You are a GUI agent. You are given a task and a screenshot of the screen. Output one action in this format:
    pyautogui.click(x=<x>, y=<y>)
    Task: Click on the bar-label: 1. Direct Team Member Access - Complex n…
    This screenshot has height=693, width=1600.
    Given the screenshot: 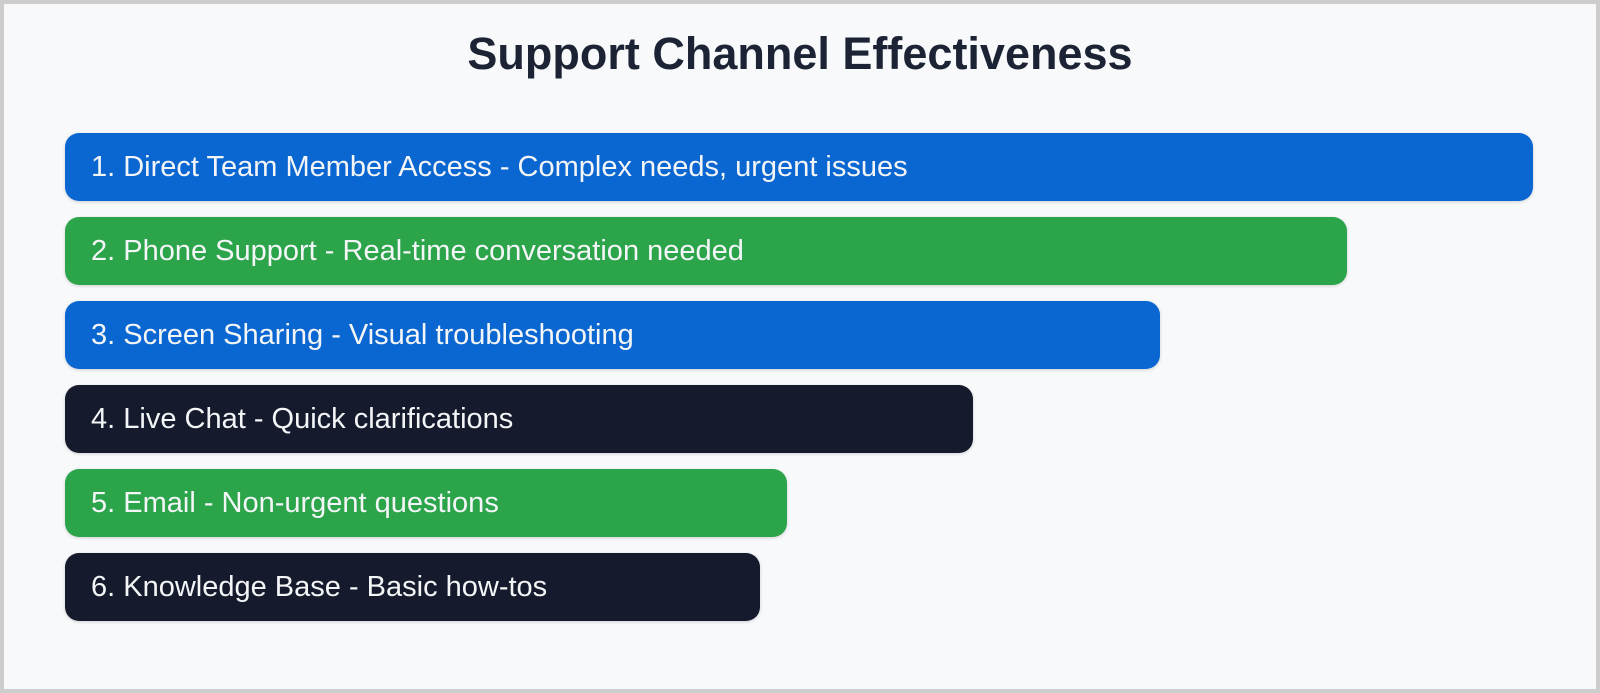 What is the action you would take?
    pyautogui.click(x=499, y=166)
    